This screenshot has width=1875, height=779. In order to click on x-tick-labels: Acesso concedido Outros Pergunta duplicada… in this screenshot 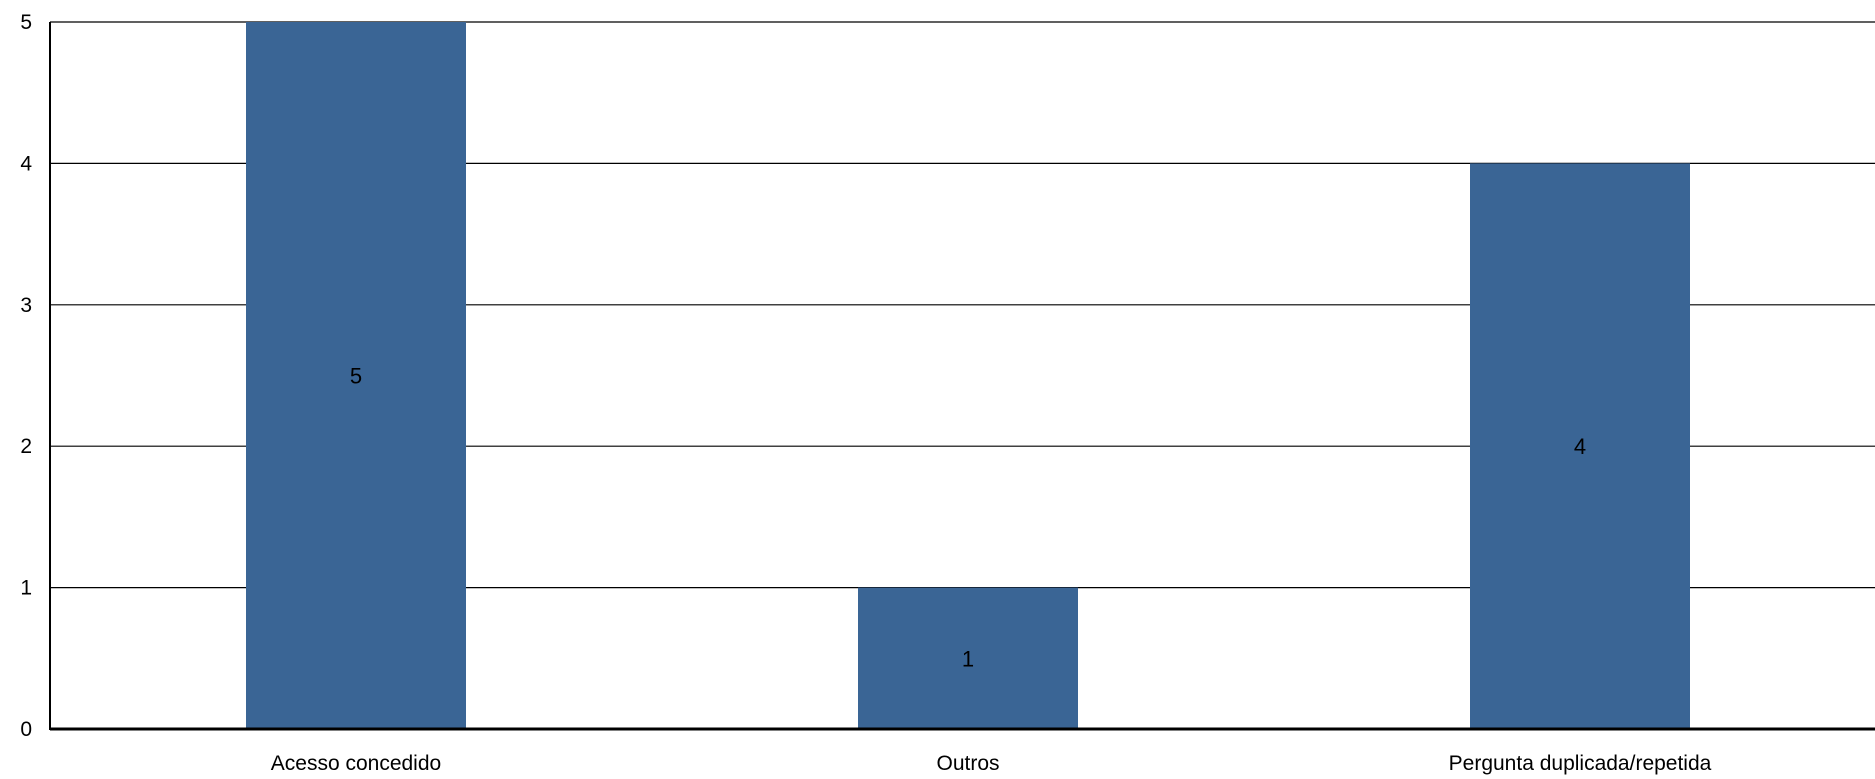, I will do `click(991, 763)`.